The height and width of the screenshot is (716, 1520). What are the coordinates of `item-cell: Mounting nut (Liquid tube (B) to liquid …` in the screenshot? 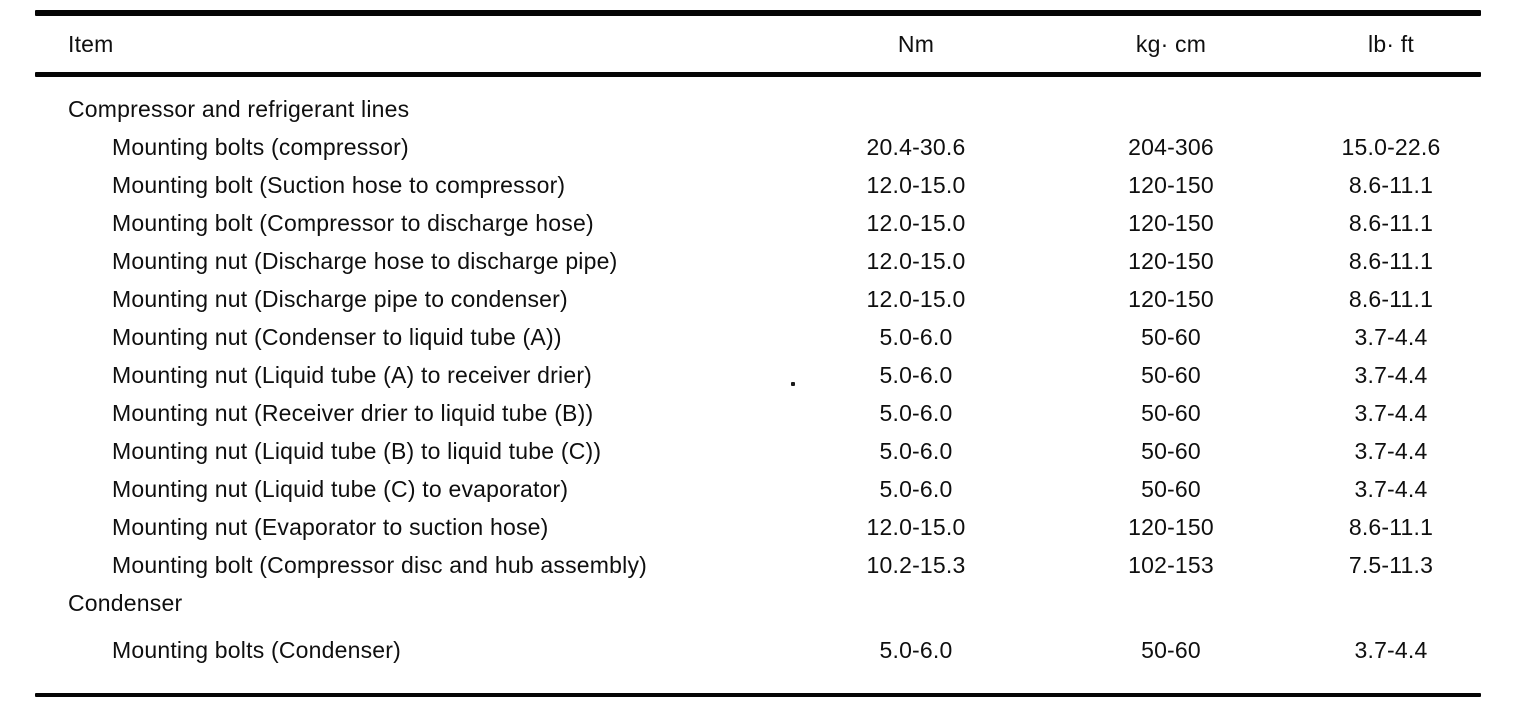 It's located at (357, 450).